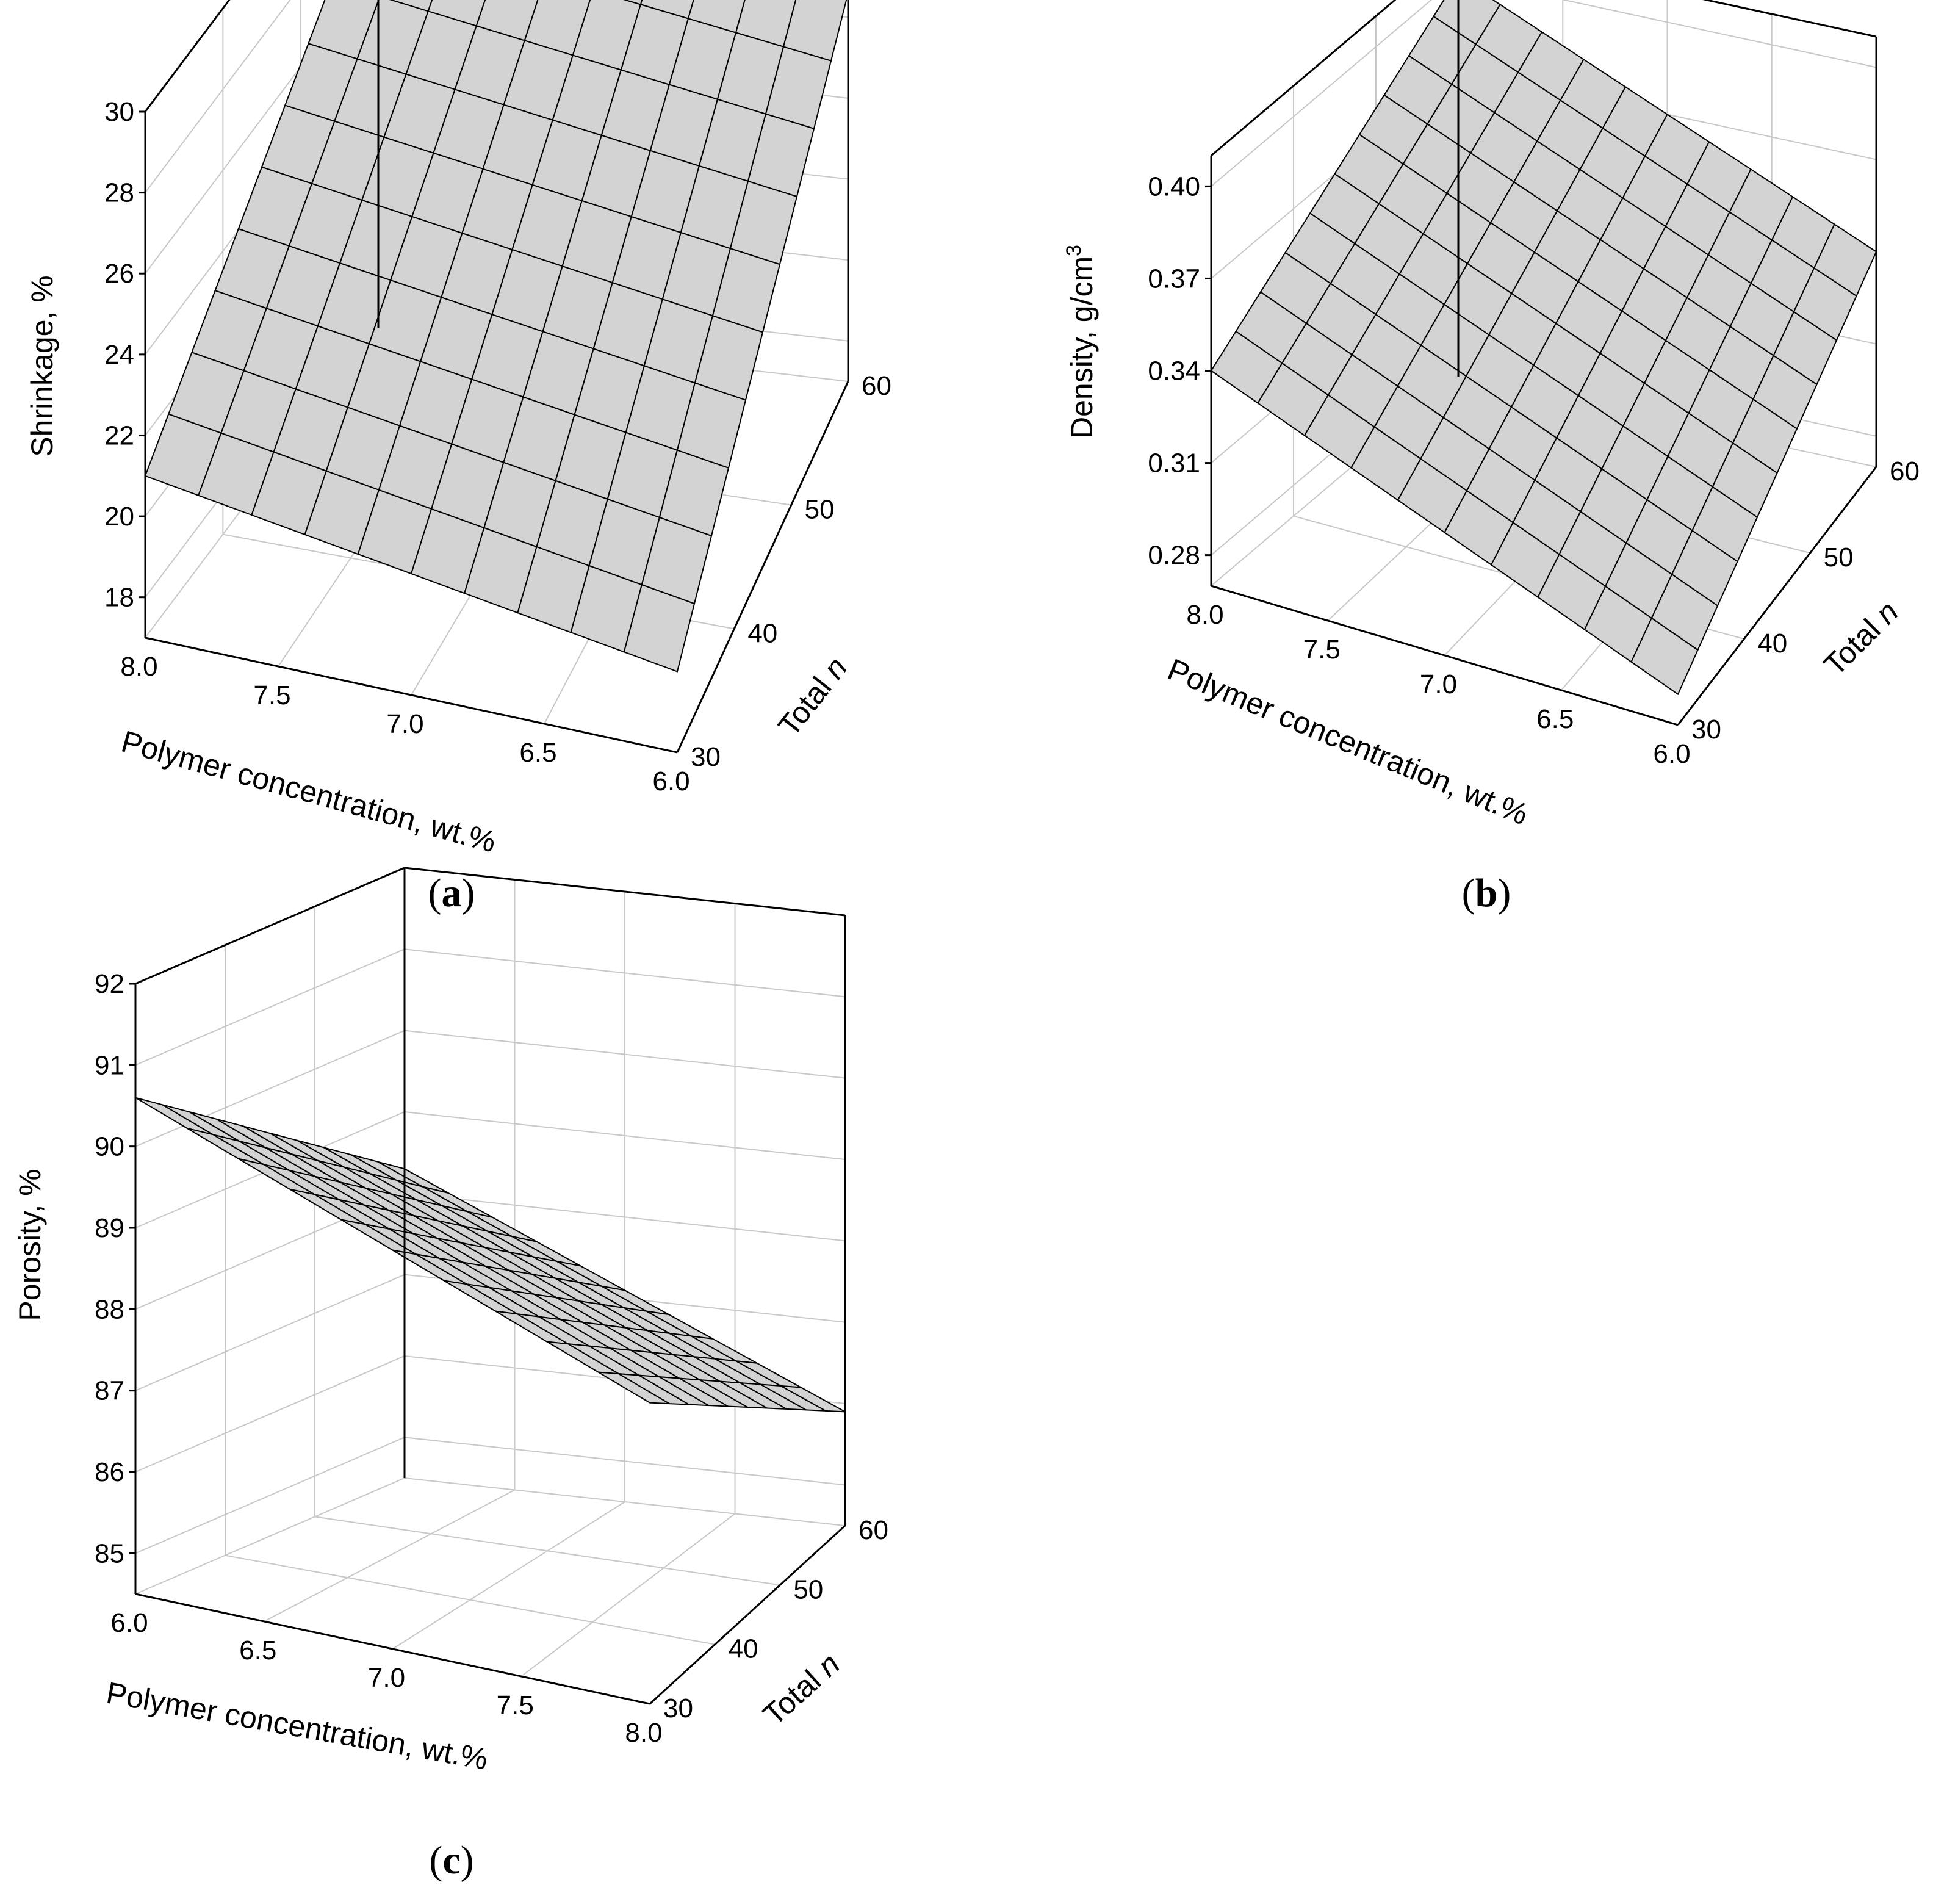 Image resolution: width=1933 pixels, height=1904 pixels. I want to click on z-tick-label: 22, so click(119, 435).